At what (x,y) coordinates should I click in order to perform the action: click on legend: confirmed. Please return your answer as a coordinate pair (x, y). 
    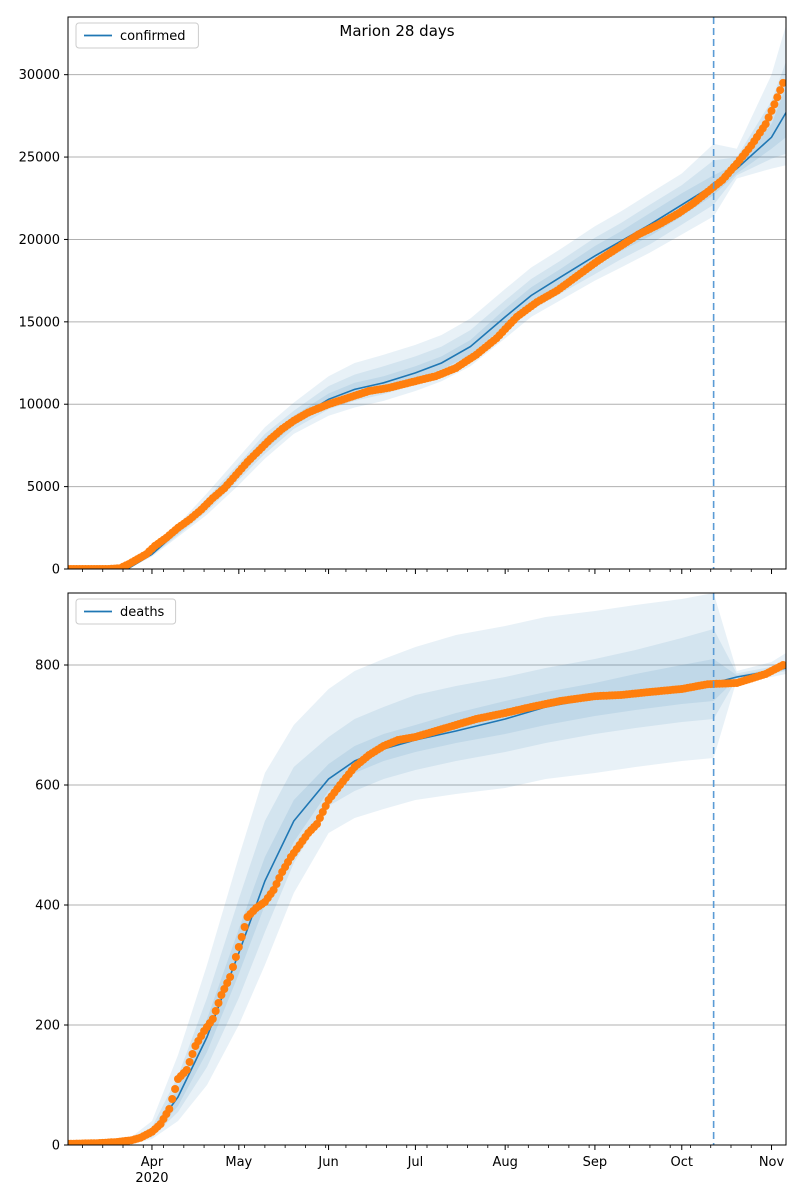
    Looking at the image, I should click on (137, 35).